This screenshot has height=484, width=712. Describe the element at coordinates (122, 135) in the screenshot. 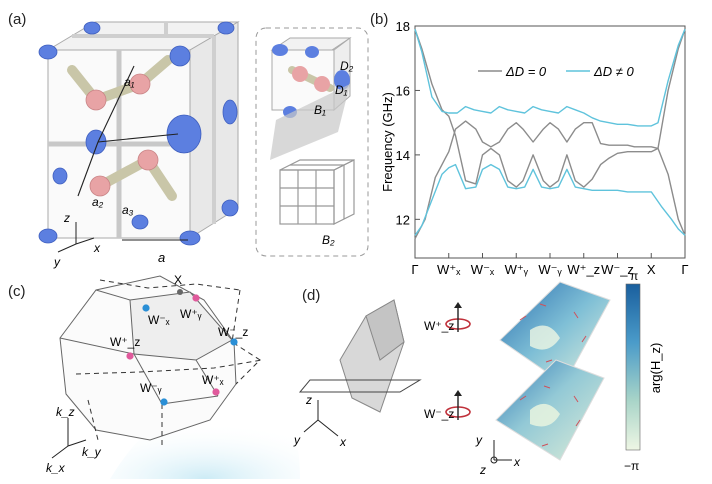

I see `spheres` at that location.